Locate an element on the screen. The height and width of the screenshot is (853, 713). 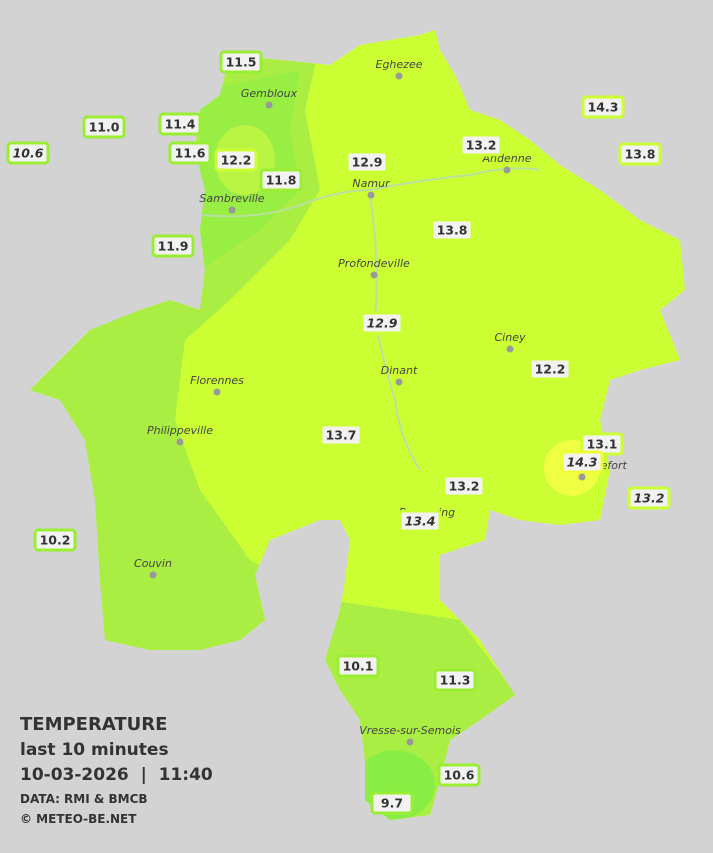
station: 11.9 is located at coordinates (173, 246).